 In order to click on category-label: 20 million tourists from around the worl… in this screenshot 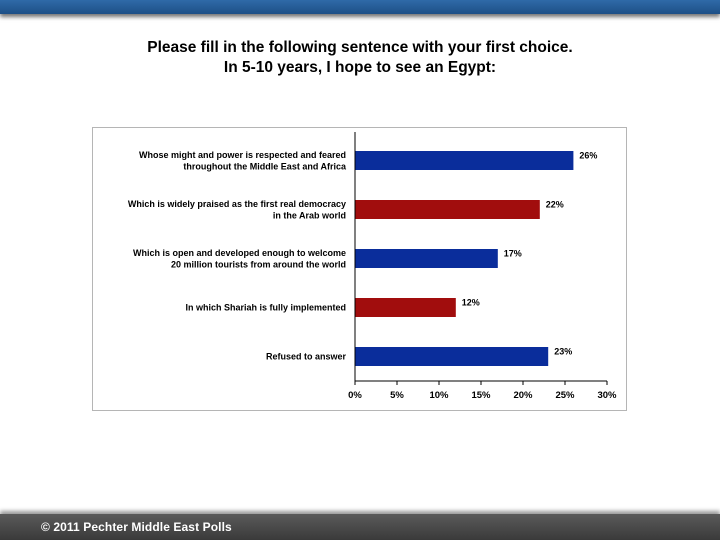, I will do `click(258, 264)`.